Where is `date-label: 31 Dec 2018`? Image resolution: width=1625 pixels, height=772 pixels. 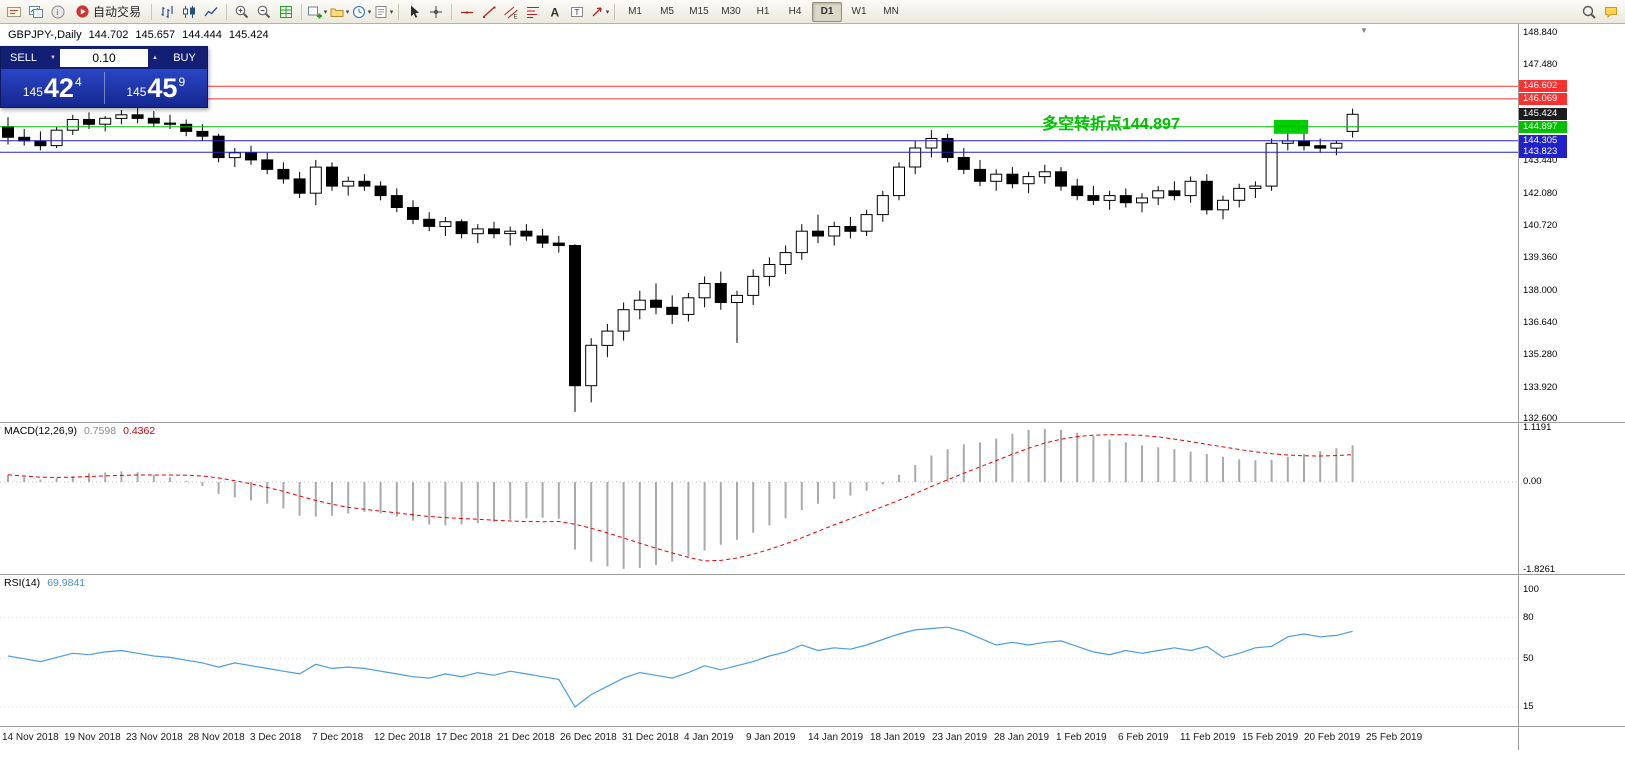 date-label: 31 Dec 2018 is located at coordinates (650, 737).